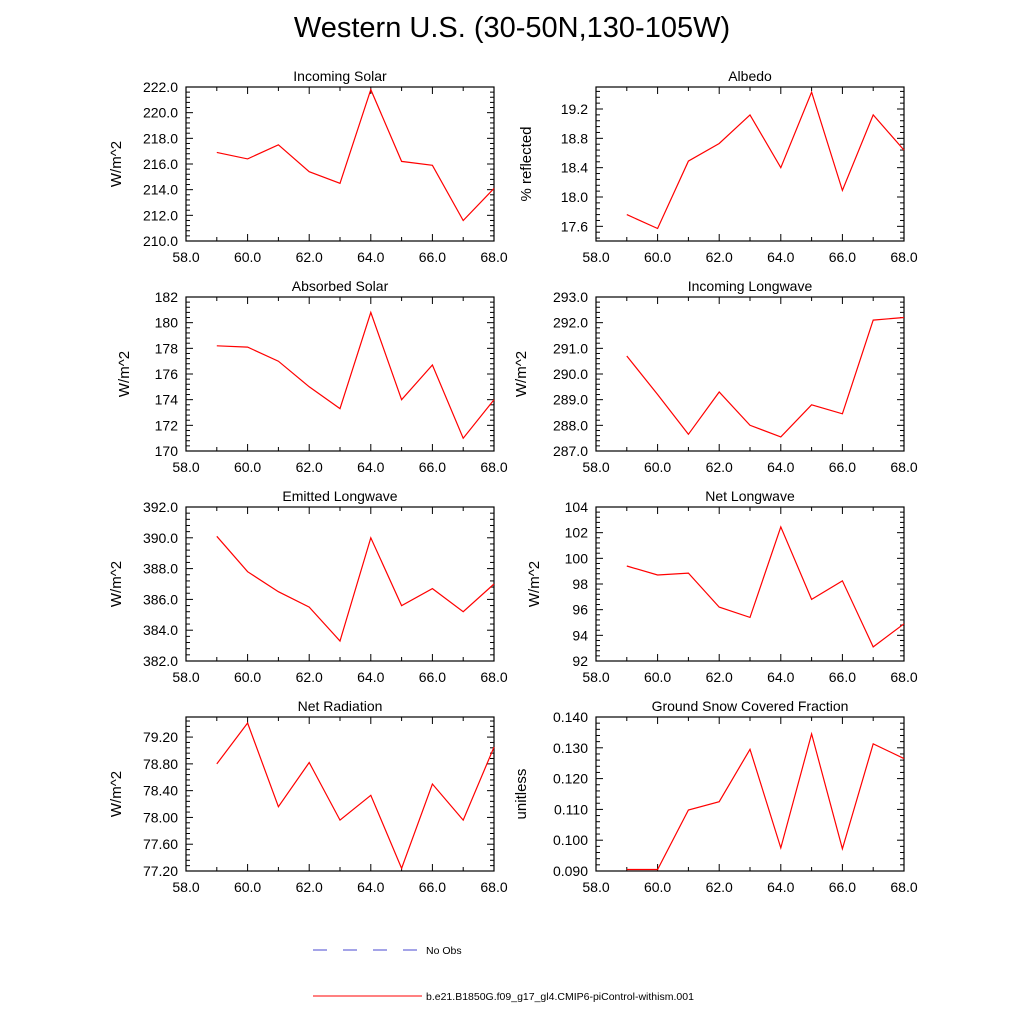 The height and width of the screenshot is (1024, 1024). Describe the element at coordinates (577, 507) in the screenshot. I see `y-tick-label: 104` at that location.